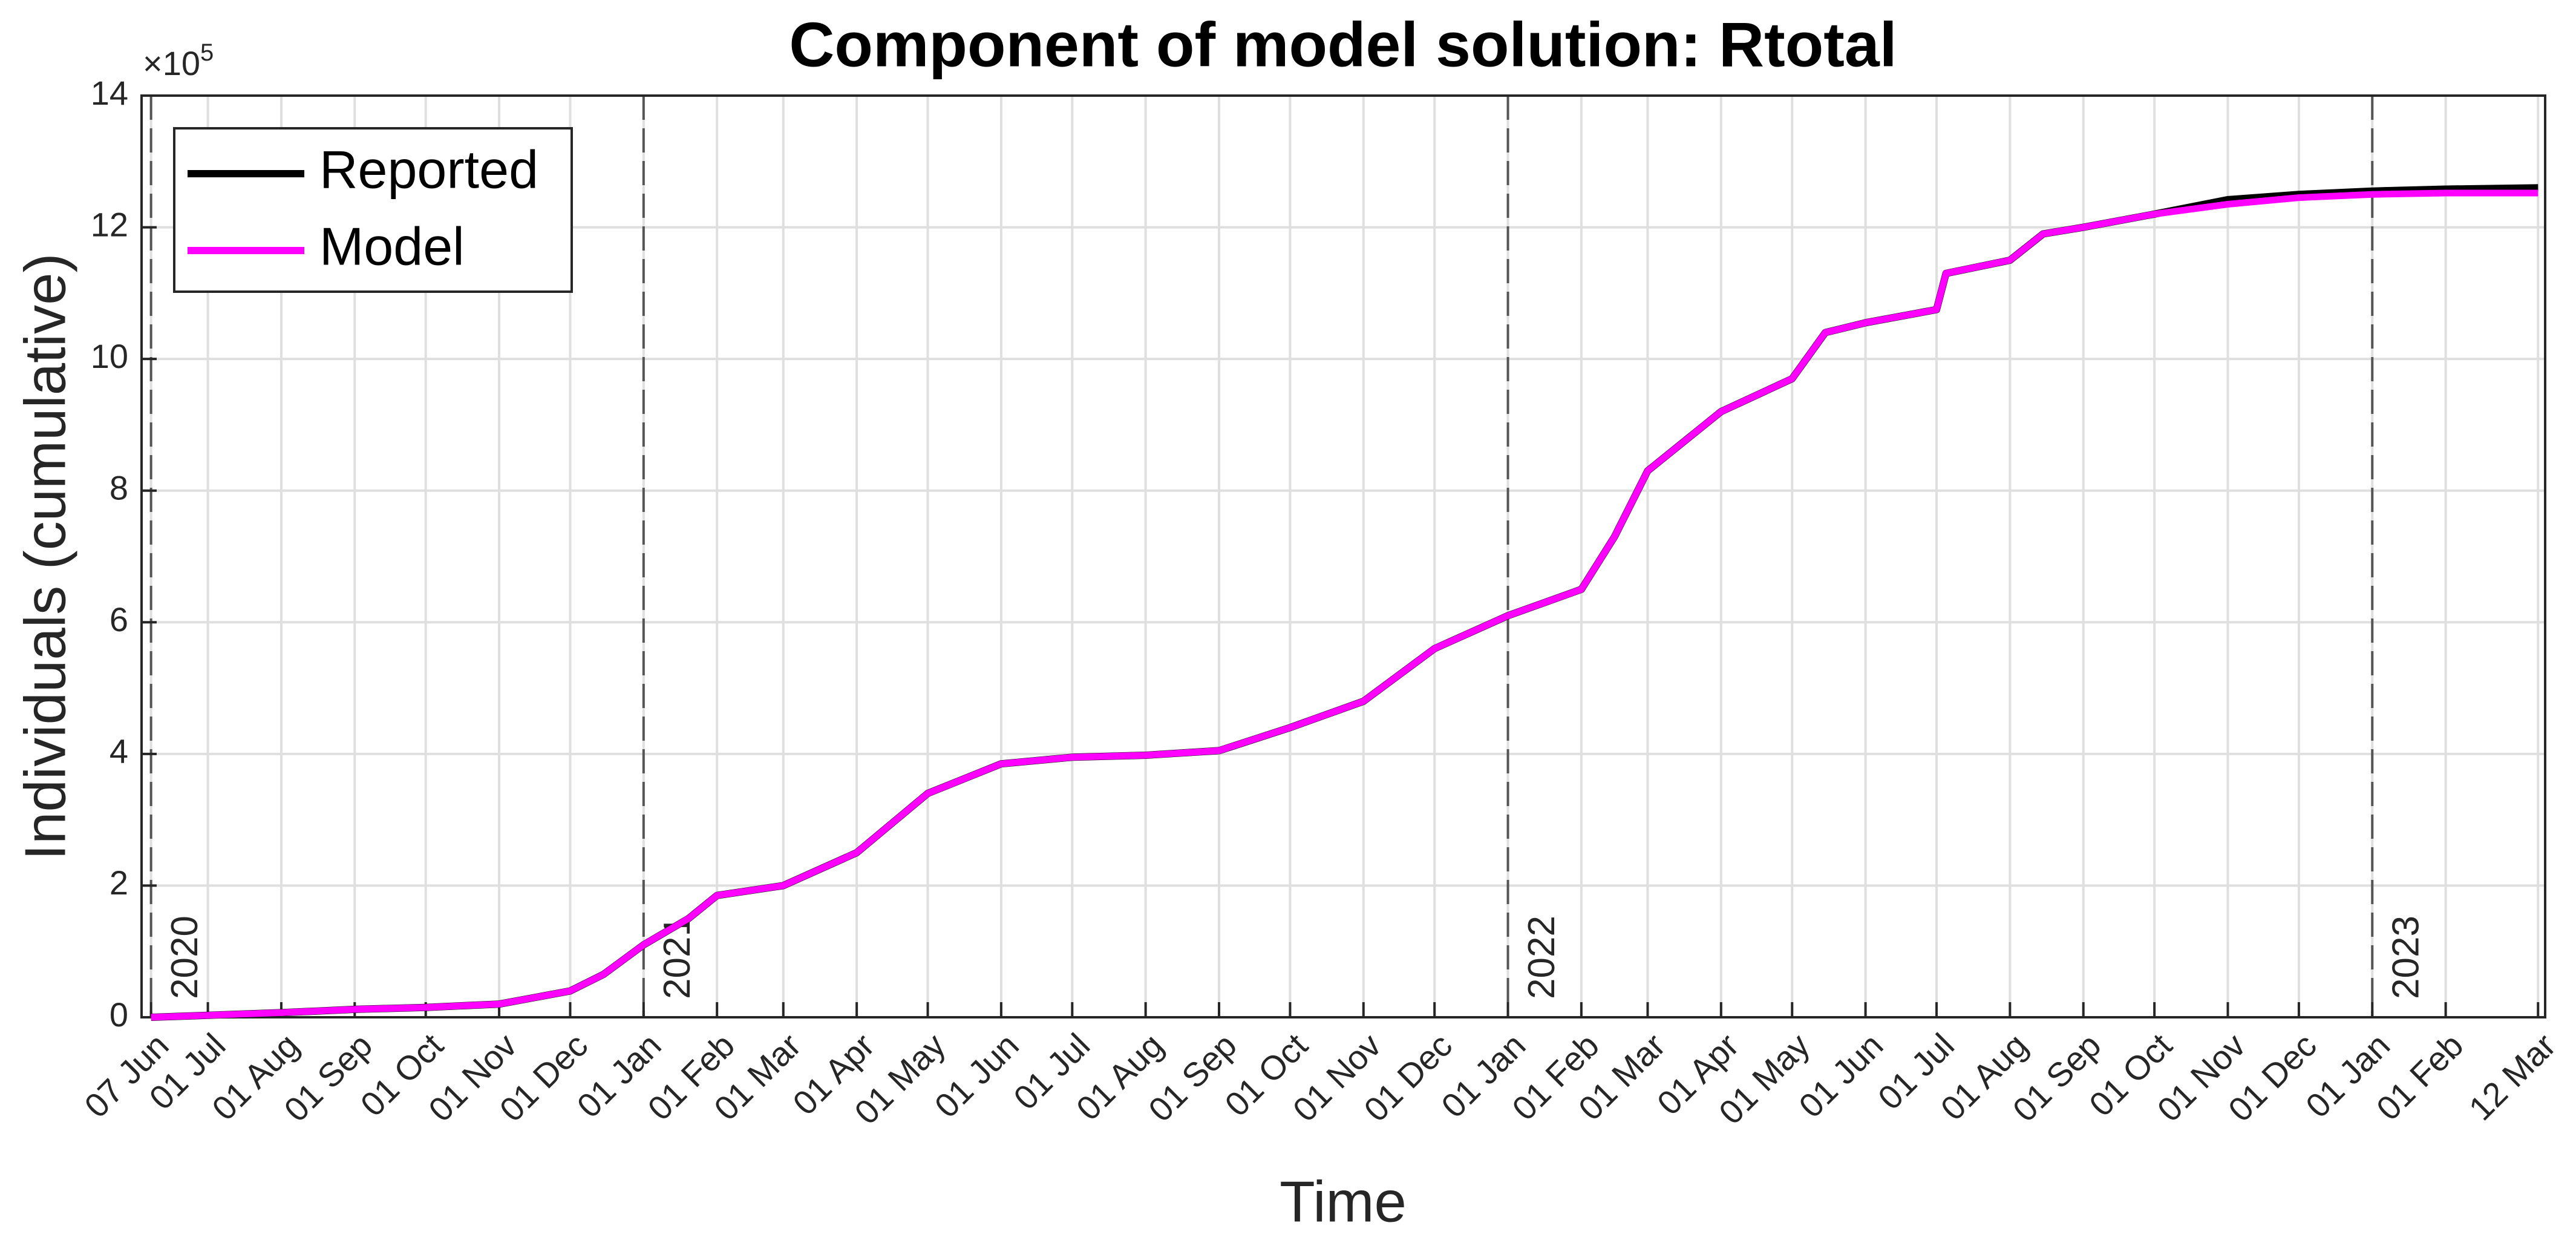 This screenshot has width=2576, height=1243. Describe the element at coordinates (119, 883) in the screenshot. I see `y-tick-label: 2` at that location.